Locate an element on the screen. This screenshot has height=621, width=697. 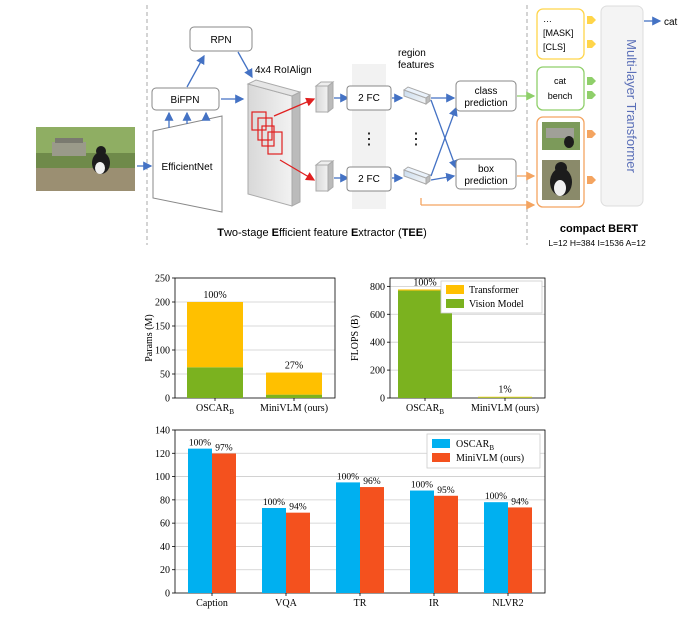
roialign-label: 4x4 RoIAlign is located at coordinates (283, 70).